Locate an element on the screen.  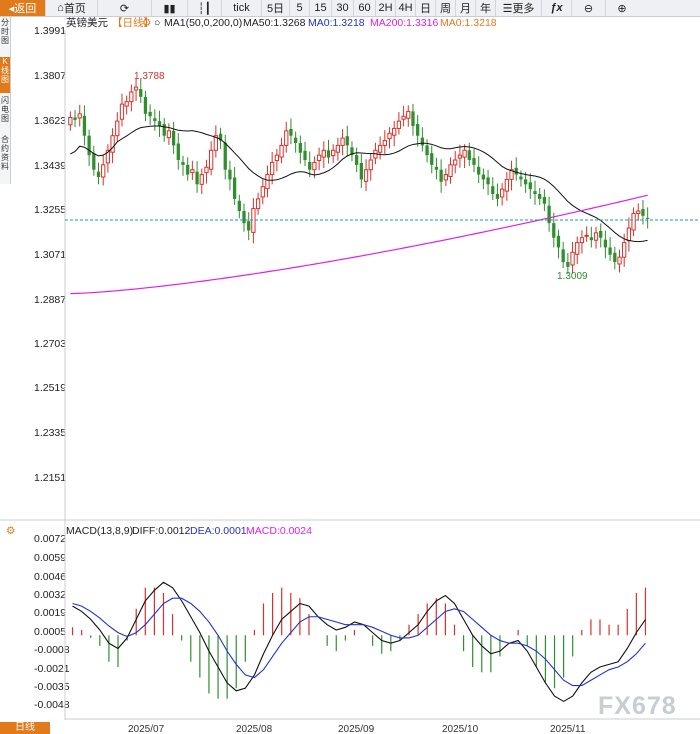
home-icon: ⌂ is located at coordinates (60, 8).